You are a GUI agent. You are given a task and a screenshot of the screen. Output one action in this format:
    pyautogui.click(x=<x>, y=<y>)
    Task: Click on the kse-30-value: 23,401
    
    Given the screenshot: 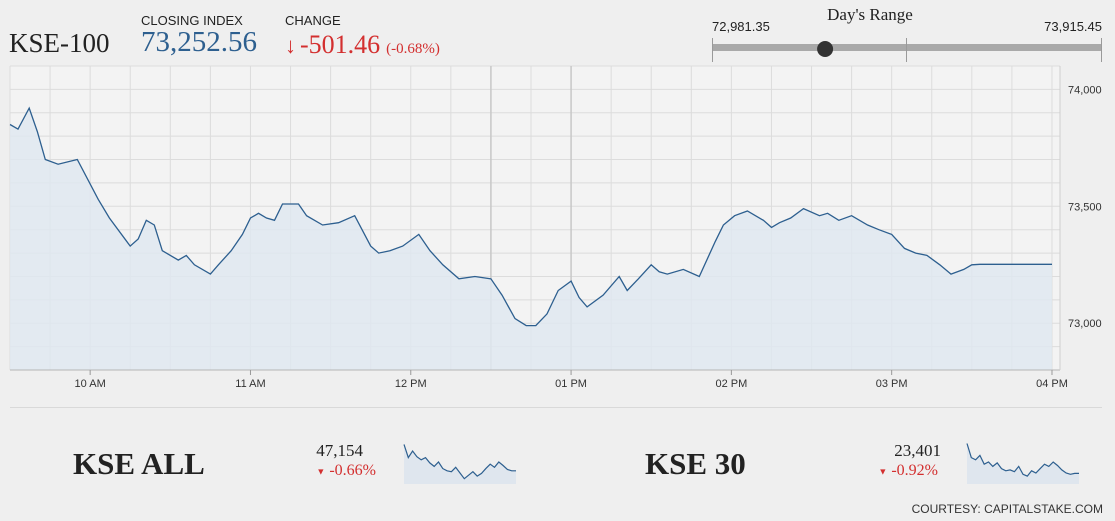 What is the action you would take?
    pyautogui.click(x=917, y=450)
    